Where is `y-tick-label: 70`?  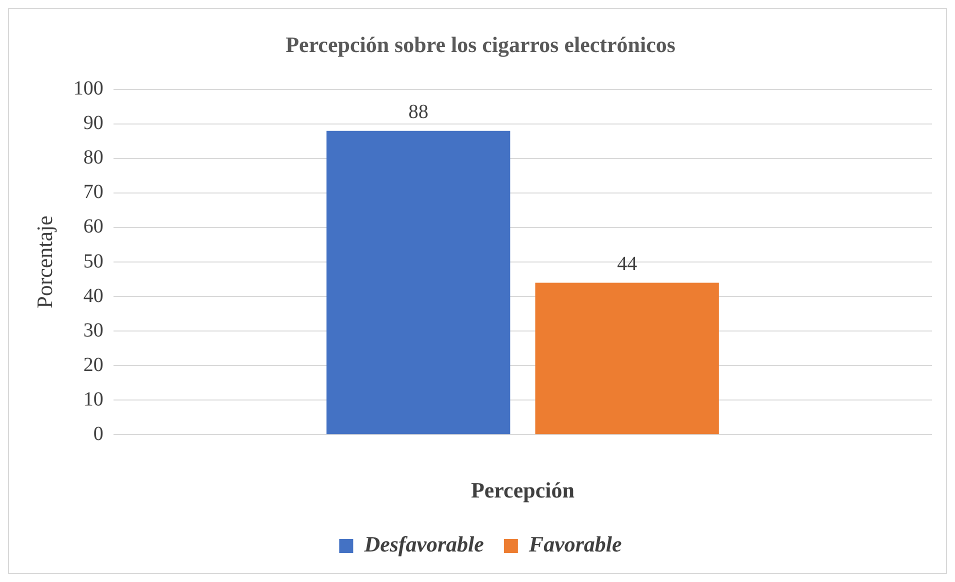
y-tick-label: 70 is located at coordinates (93, 192).